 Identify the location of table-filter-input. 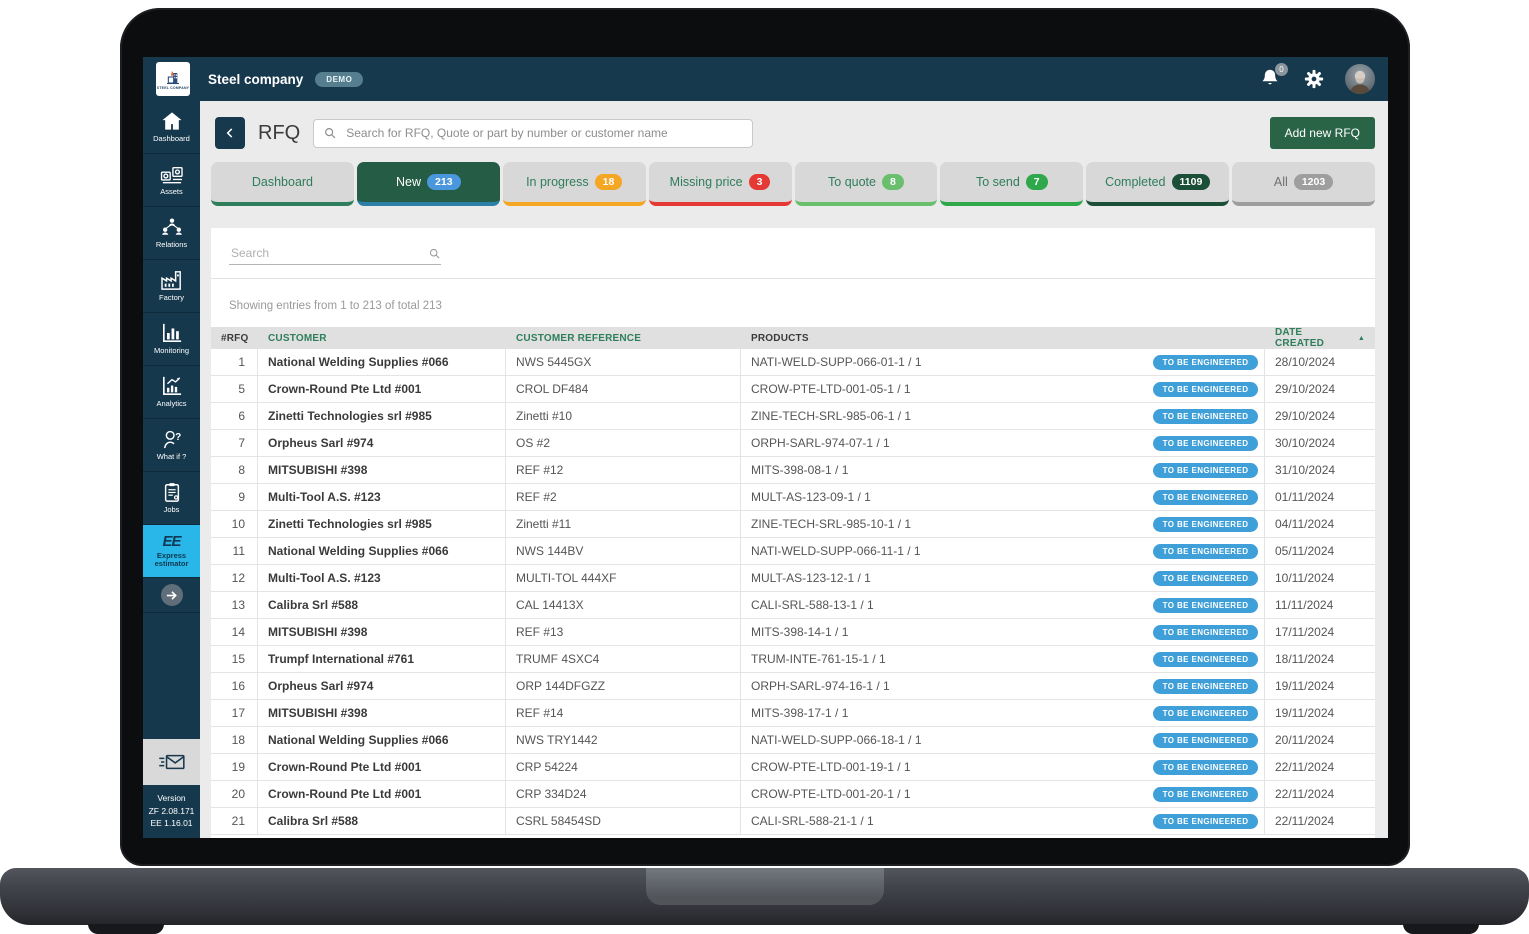
(328, 253).